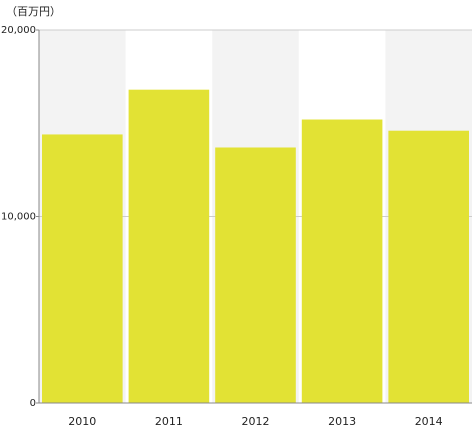 This screenshot has width=475, height=433. Describe the element at coordinates (82, 421) in the screenshot. I see `x-tick-label: 2010` at that location.